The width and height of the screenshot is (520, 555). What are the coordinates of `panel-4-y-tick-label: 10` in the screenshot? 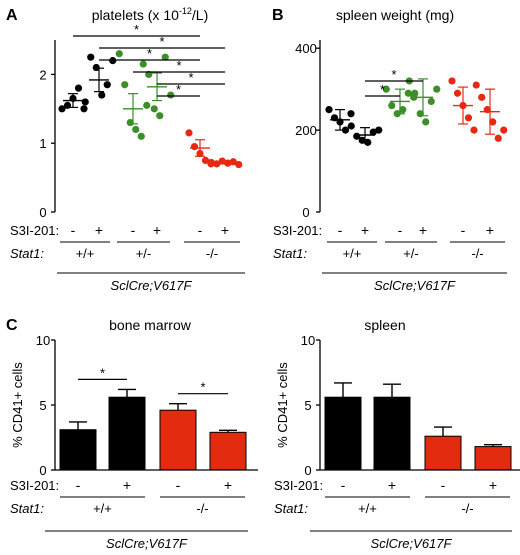 It's located at (308, 340).